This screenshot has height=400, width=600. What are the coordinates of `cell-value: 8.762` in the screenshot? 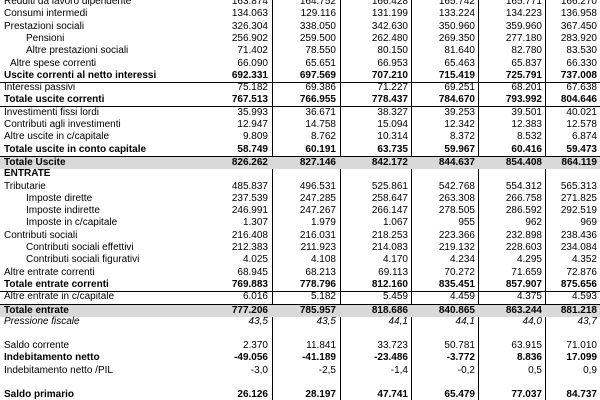 It's located at (323, 137).